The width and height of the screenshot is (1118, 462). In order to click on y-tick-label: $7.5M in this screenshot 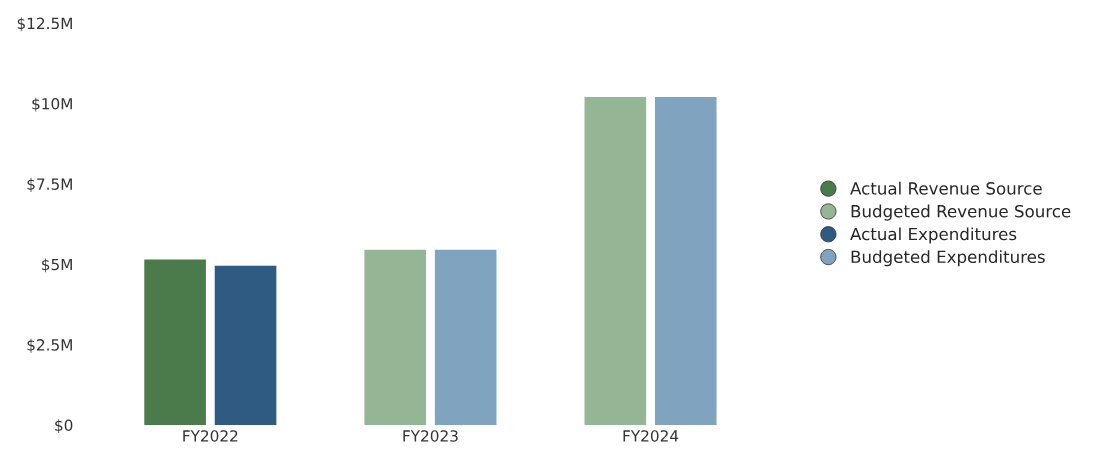, I will do `click(49, 185)`.